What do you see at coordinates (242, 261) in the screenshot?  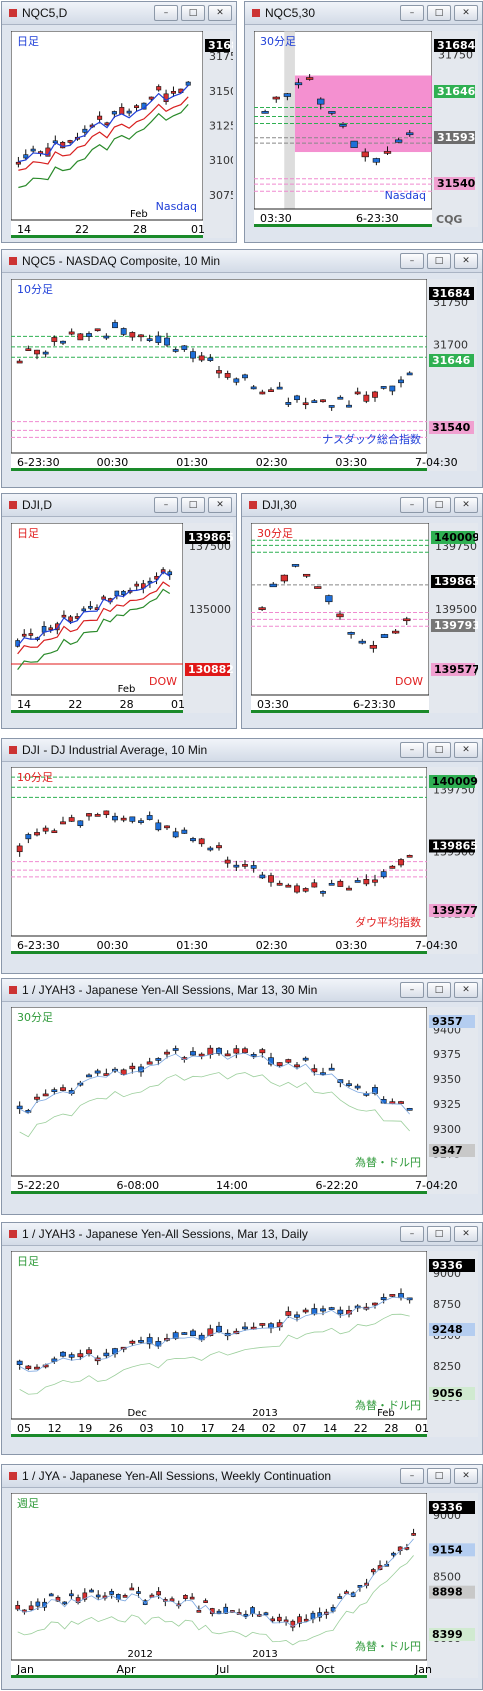 I see `window-titlebar: NQC5 - NASDAQ Composite, 10 Min – □ ✕` at bounding box center [242, 261].